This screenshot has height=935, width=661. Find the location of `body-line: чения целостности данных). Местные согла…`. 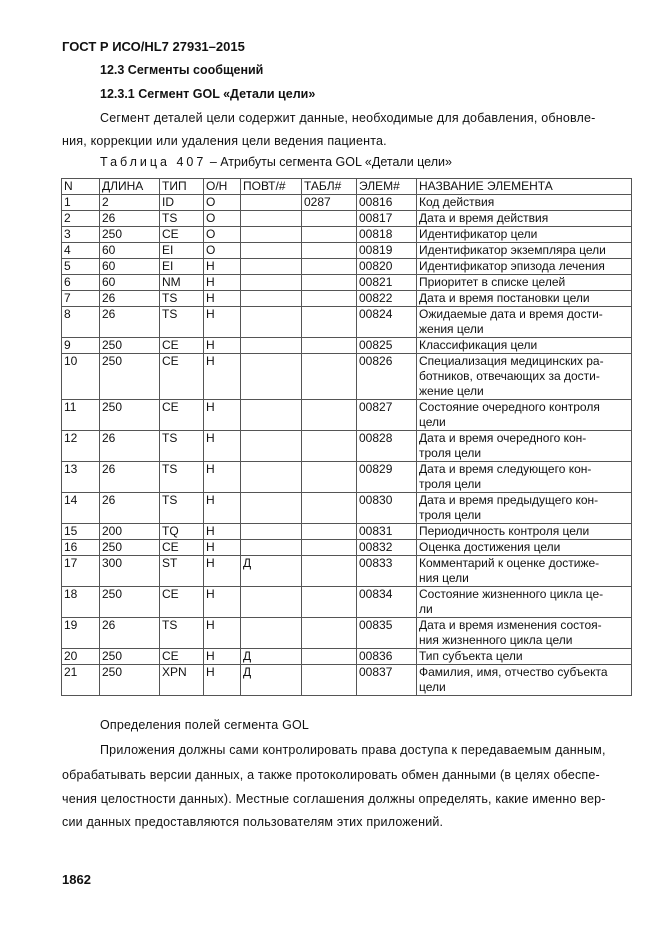

body-line: чения целостности данных). Местные согла… is located at coordinates (334, 799).